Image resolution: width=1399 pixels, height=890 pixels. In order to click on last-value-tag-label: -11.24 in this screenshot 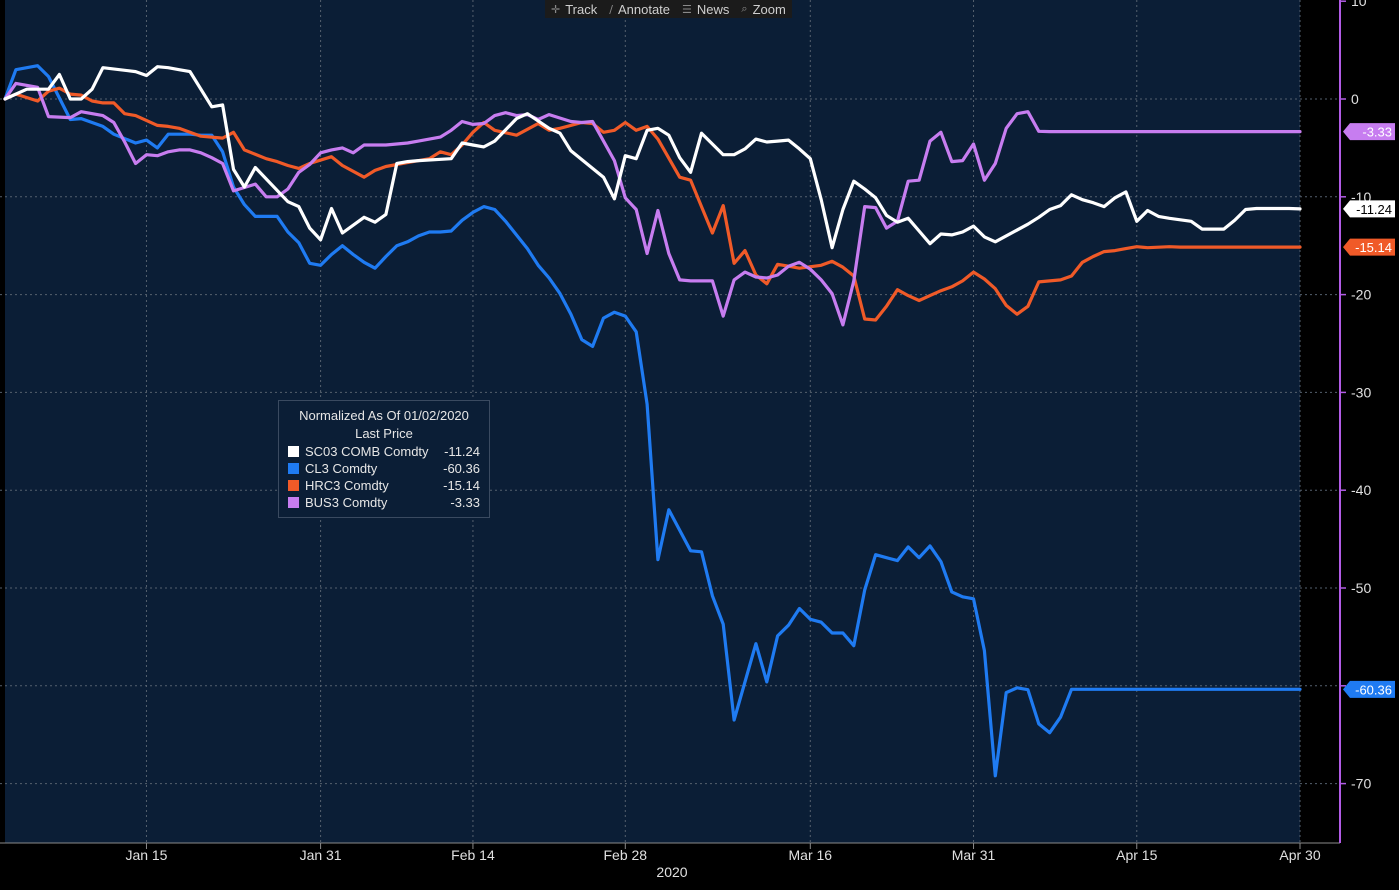, I will do `click(1374, 209)`.